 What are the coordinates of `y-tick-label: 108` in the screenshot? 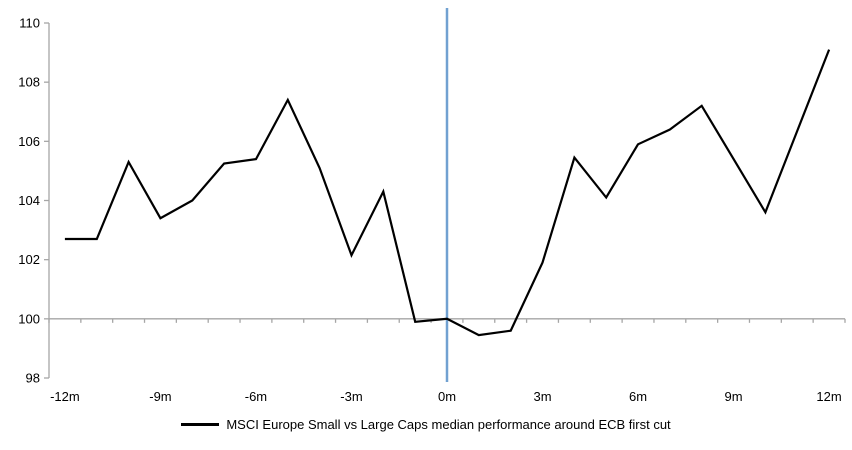 It's located at (29, 82).